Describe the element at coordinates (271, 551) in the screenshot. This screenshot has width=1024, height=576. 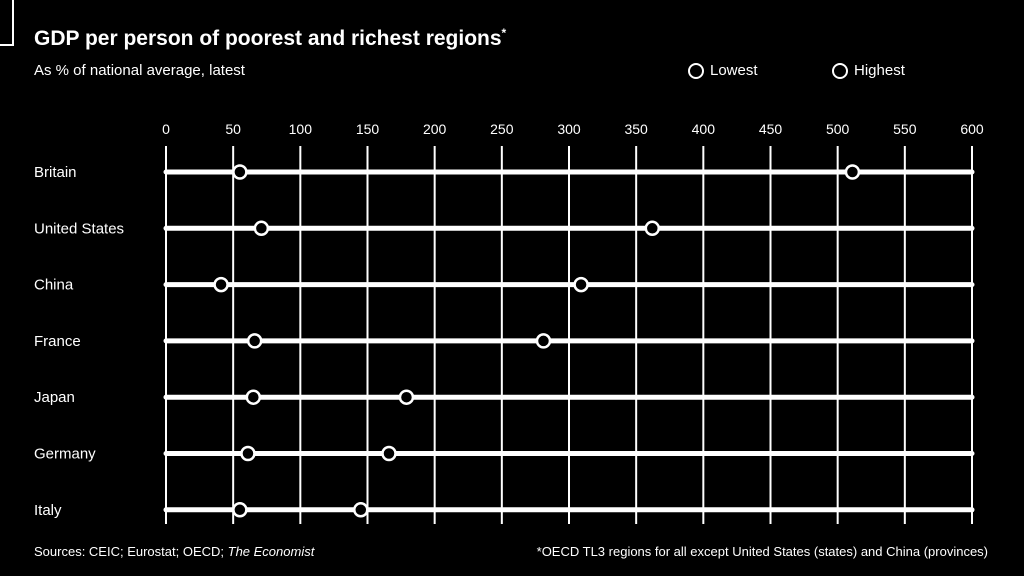
I see `sources-italic: The Economist` at that location.